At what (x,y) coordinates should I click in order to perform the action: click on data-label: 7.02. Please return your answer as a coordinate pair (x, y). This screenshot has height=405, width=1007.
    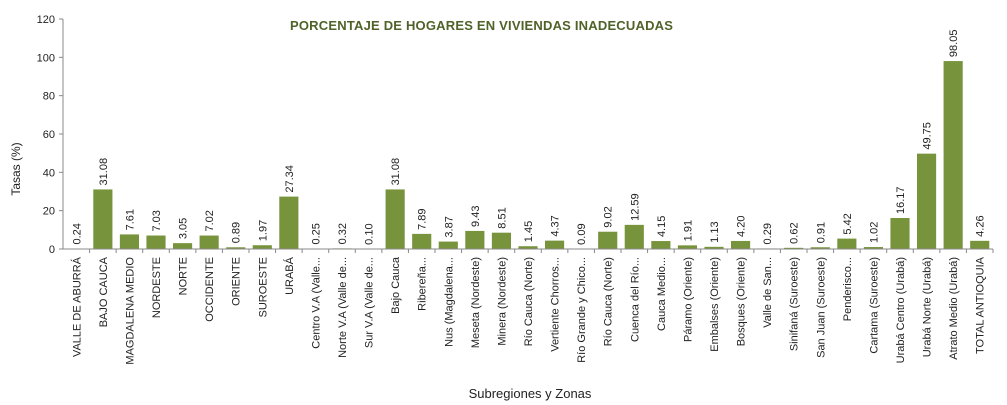
    Looking at the image, I should click on (210, 220).